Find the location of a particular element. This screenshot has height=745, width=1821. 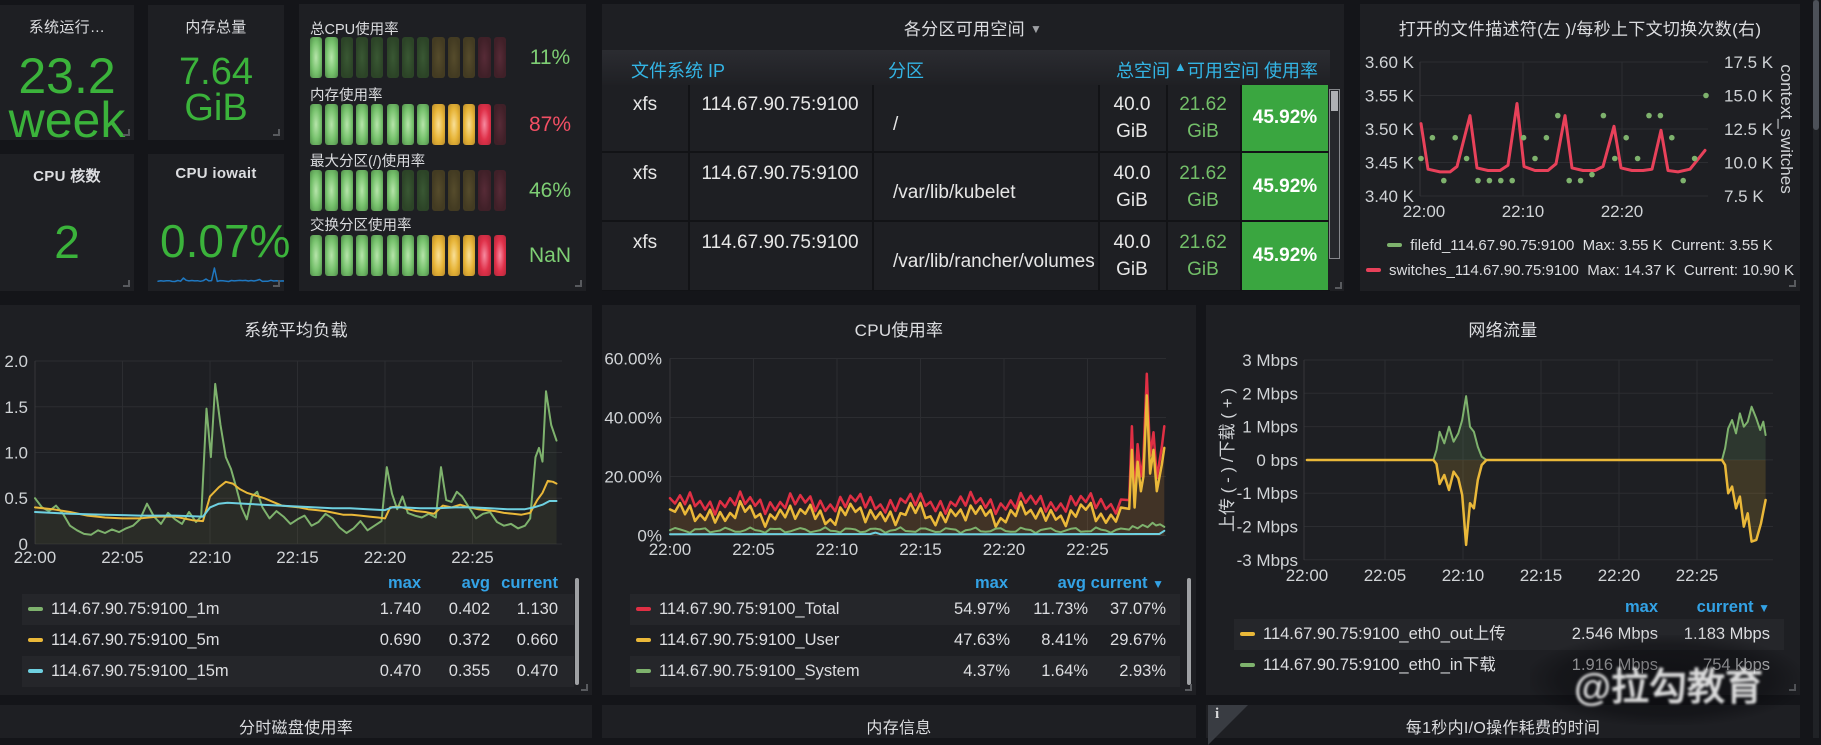

svg-text: 3 Mbps is located at coordinates (1270, 360).